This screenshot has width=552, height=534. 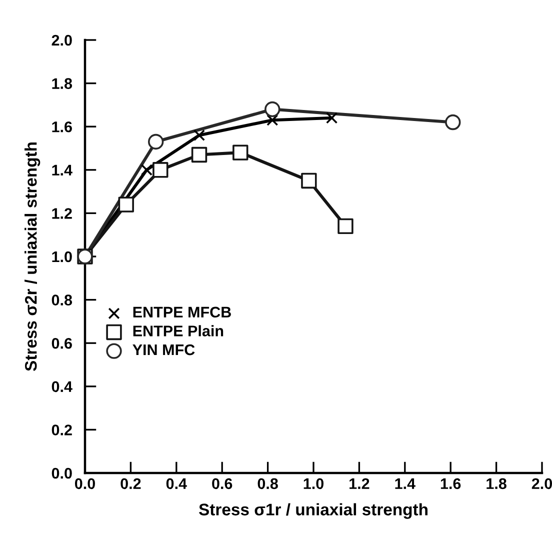 What do you see at coordinates (163, 350) in the screenshot?
I see `legend-label: YIN MFC` at bounding box center [163, 350].